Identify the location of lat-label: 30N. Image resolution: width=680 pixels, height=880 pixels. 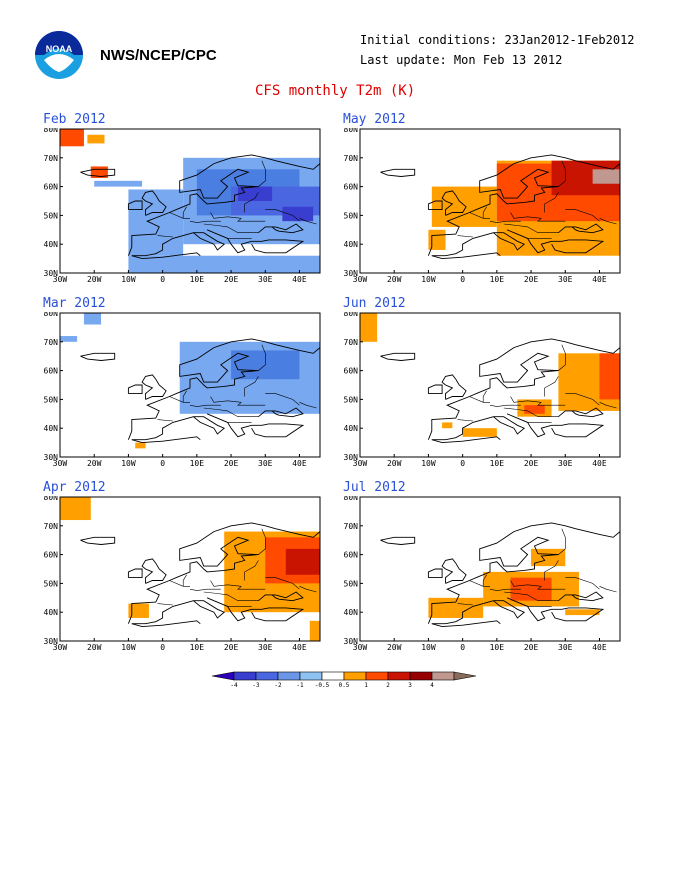
(351, 457).